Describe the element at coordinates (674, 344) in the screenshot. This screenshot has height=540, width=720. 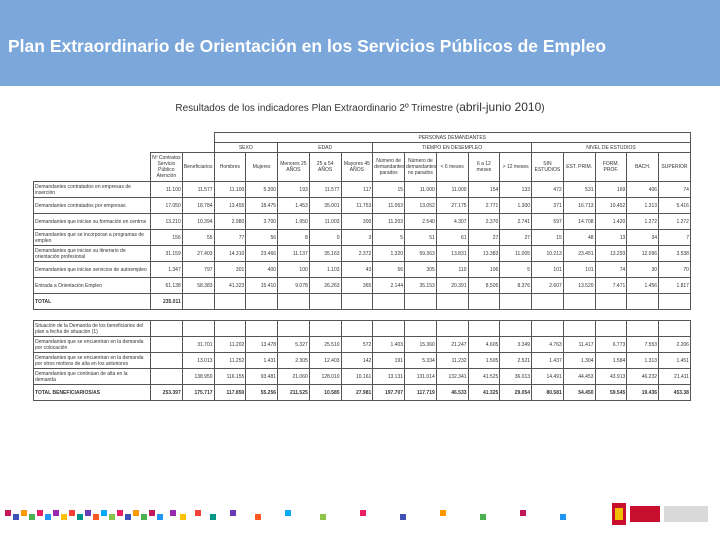
I see `value-cell: 2.206` at that location.